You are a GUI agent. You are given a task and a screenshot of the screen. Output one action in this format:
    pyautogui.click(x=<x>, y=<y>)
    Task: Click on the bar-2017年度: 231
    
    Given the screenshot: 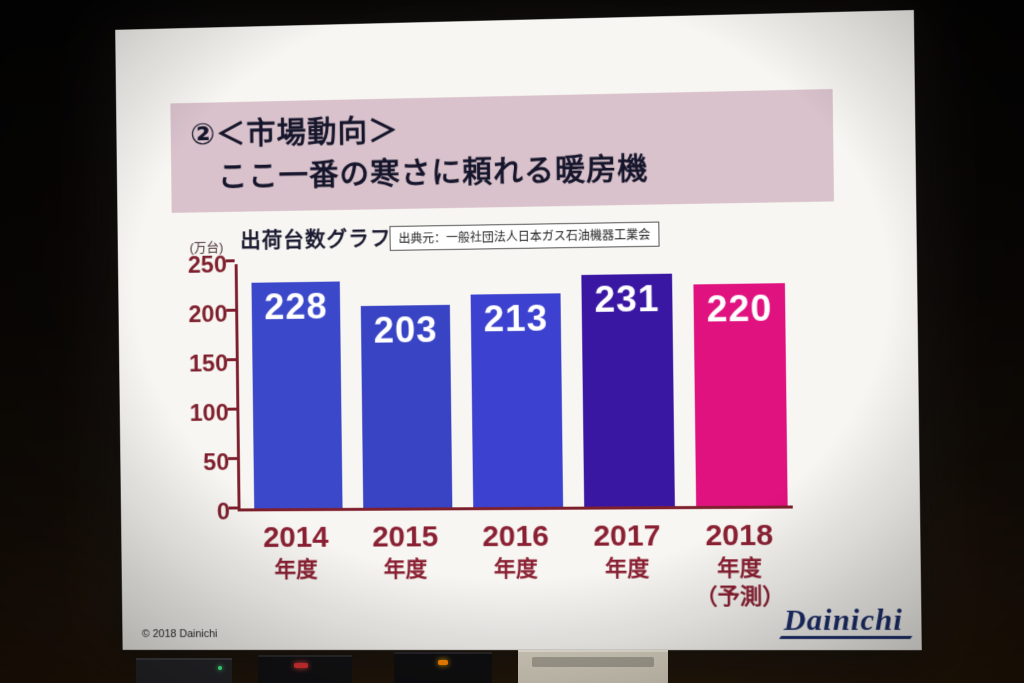 What is the action you would take?
    pyautogui.click(x=628, y=390)
    